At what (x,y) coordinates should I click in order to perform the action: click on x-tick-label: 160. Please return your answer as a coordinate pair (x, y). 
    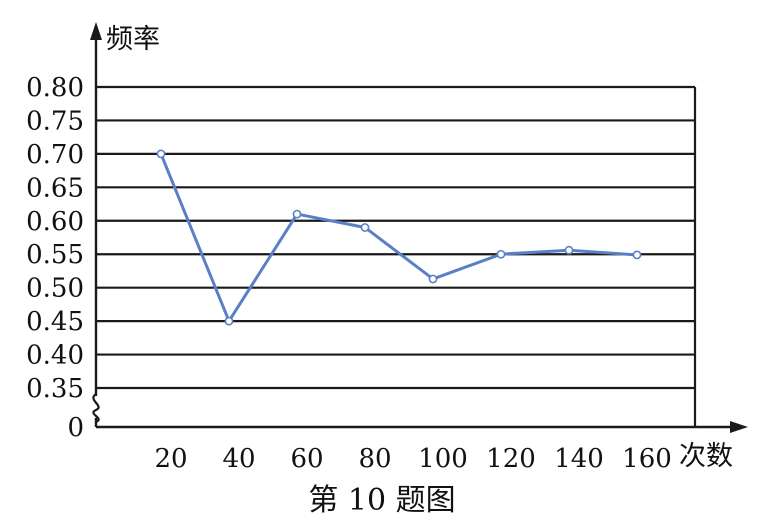
    Looking at the image, I should click on (647, 459).